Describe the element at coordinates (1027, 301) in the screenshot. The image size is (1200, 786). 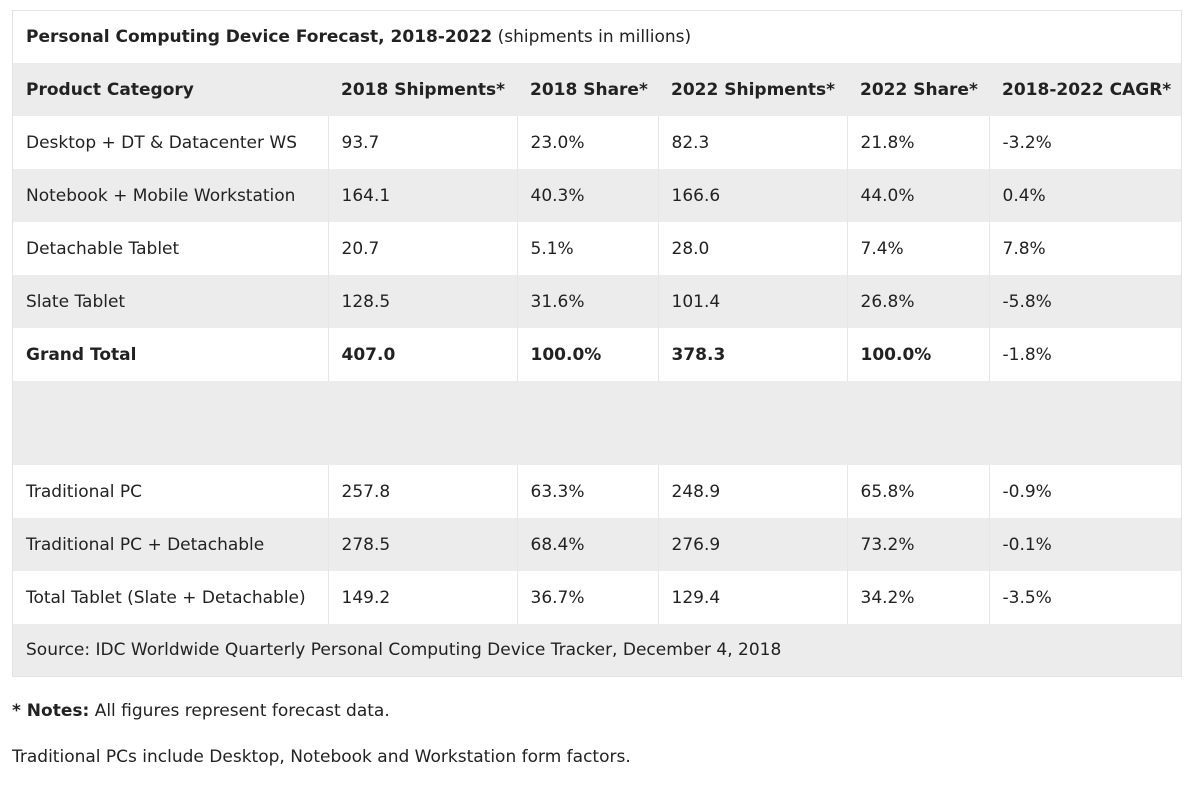
I see `cell-cagr: -5.8%` at that location.